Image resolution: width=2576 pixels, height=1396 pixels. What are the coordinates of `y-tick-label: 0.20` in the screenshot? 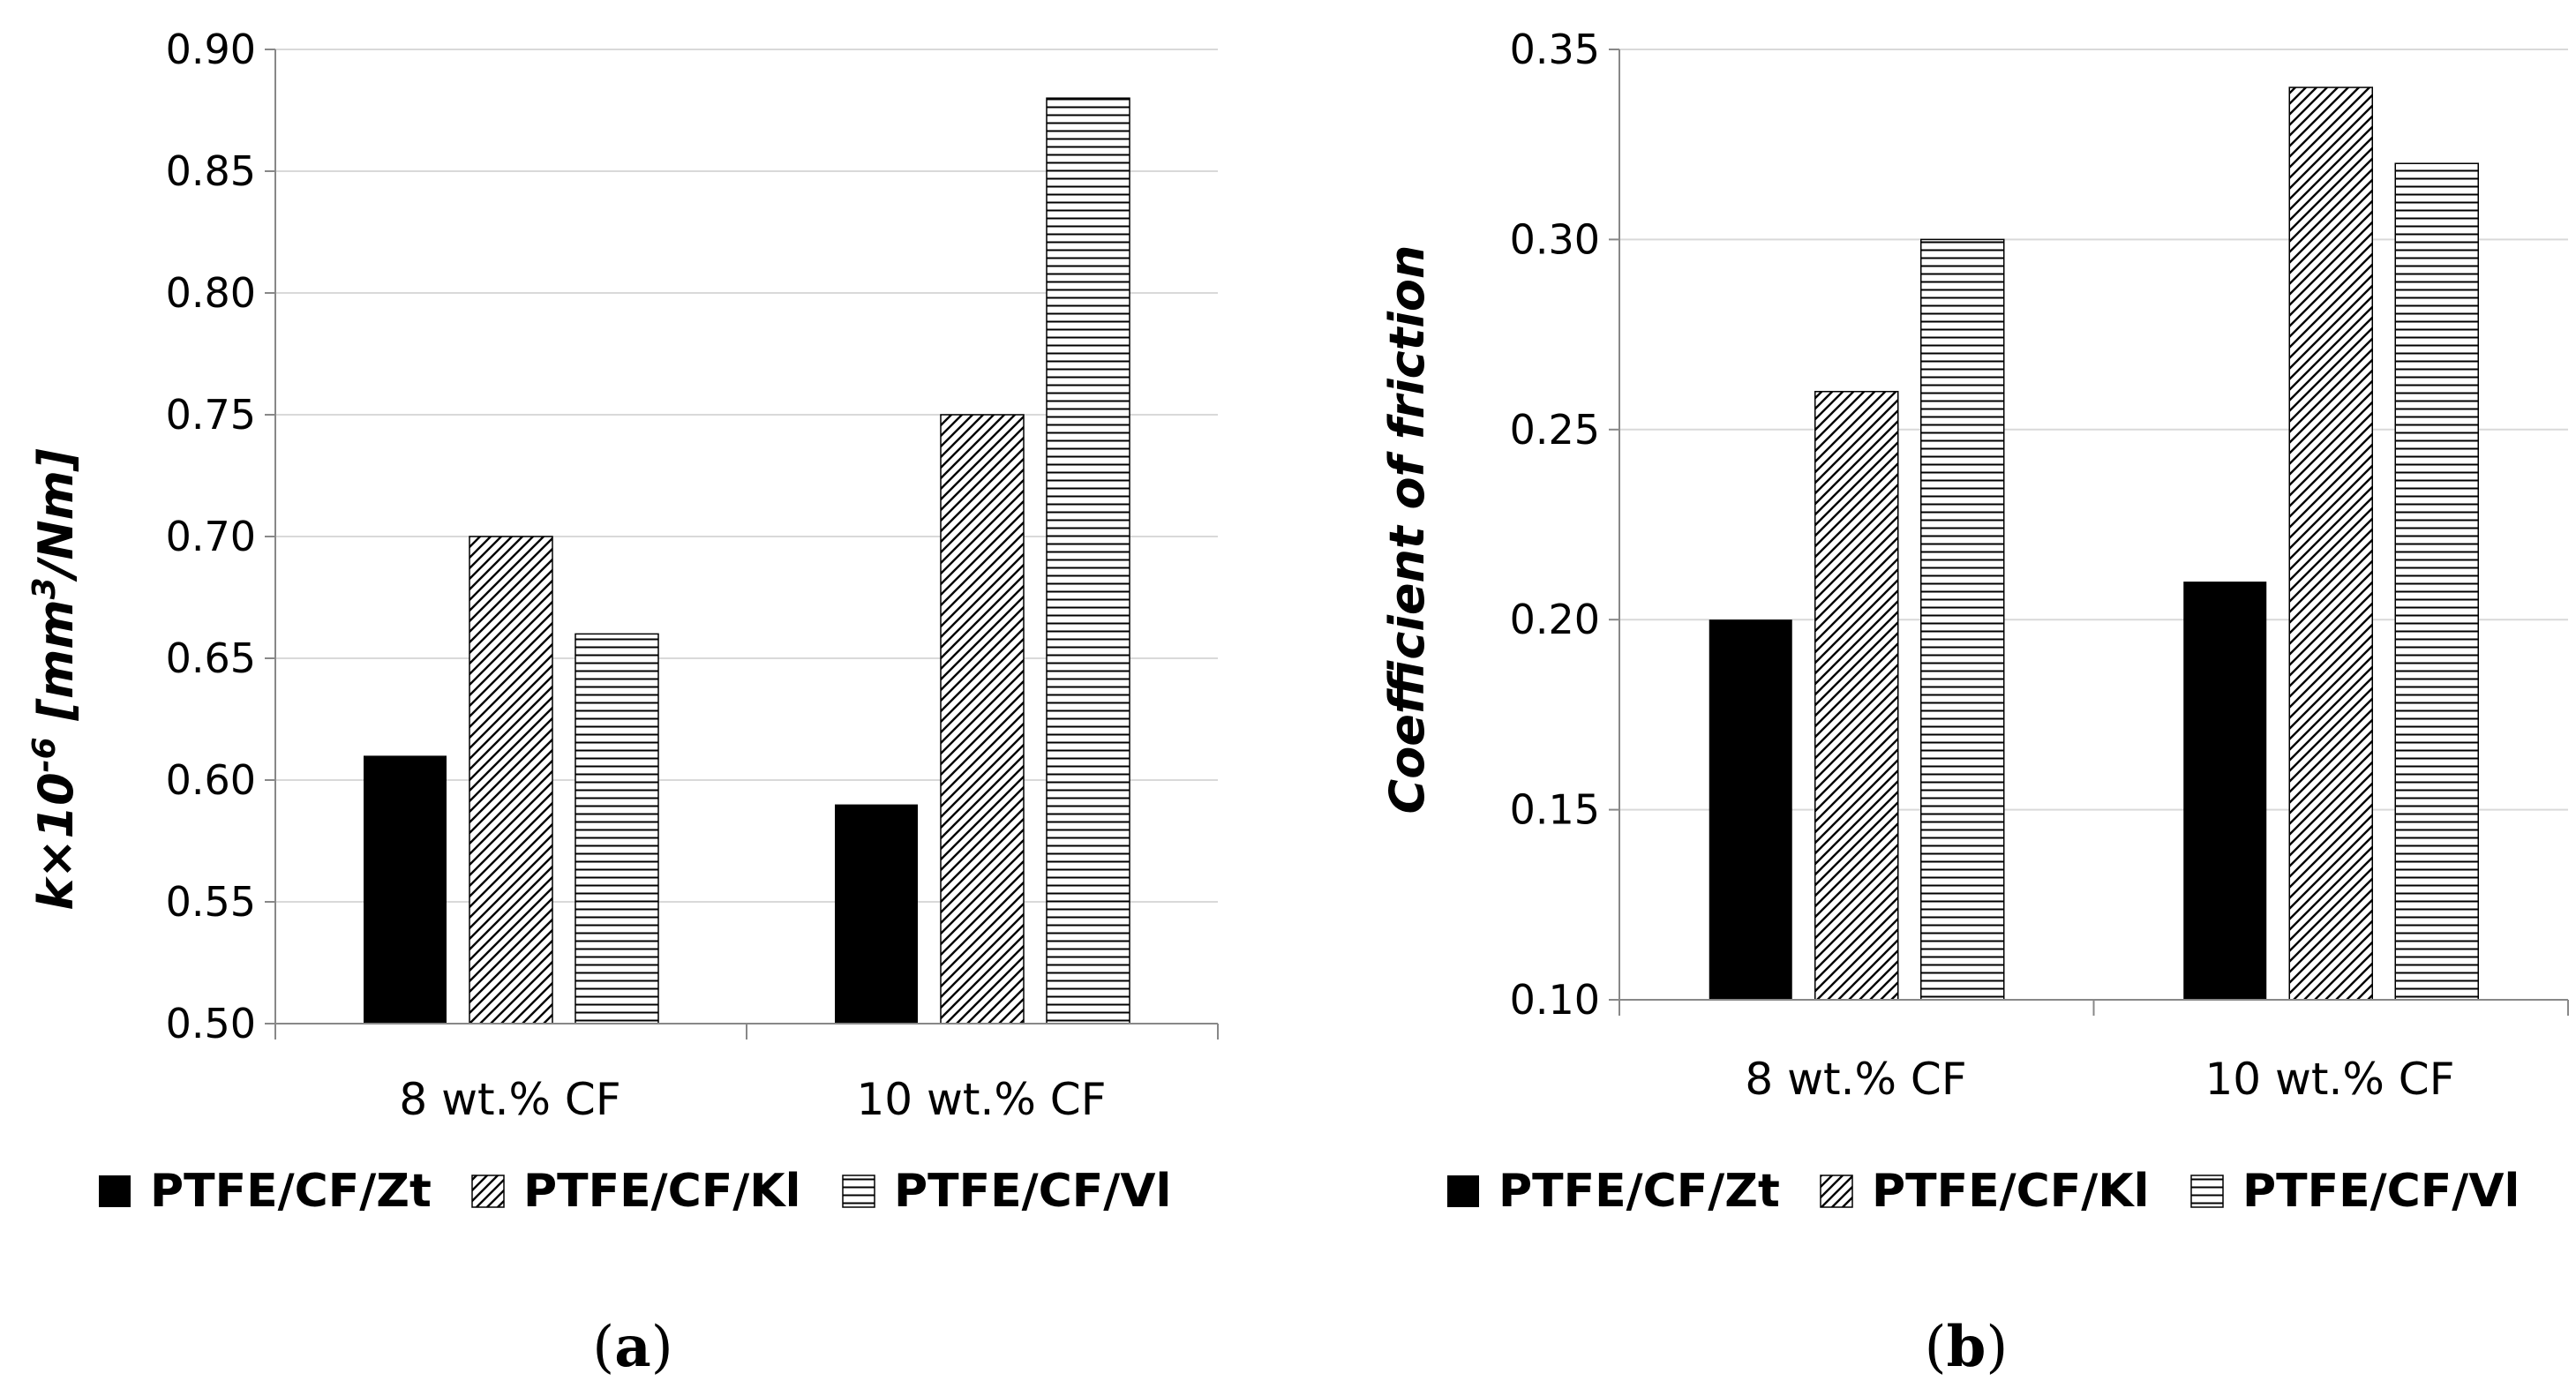 It's located at (1555, 620).